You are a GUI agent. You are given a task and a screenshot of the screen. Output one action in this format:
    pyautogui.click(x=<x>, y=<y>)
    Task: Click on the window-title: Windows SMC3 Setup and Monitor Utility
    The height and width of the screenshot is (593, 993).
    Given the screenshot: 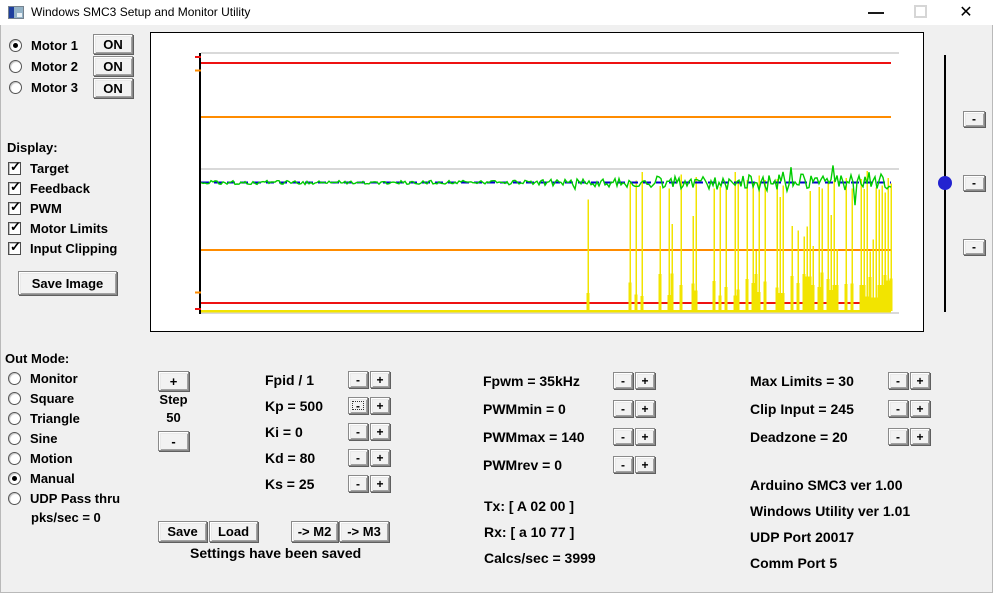 What is the action you would take?
    pyautogui.click(x=141, y=12)
    